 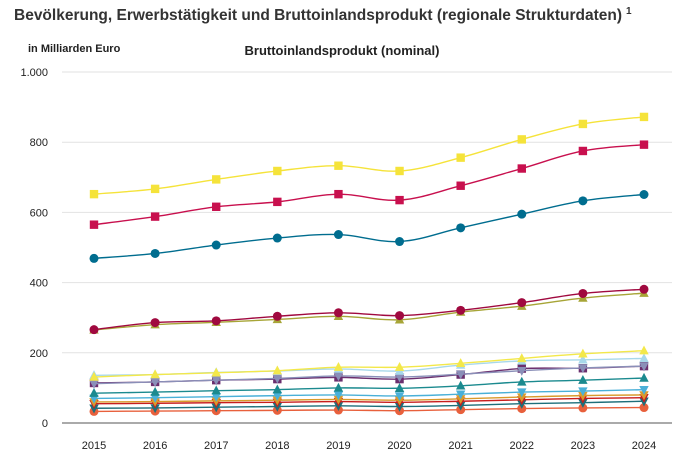 I want to click on y-tick-label: 200, so click(x=39, y=354).